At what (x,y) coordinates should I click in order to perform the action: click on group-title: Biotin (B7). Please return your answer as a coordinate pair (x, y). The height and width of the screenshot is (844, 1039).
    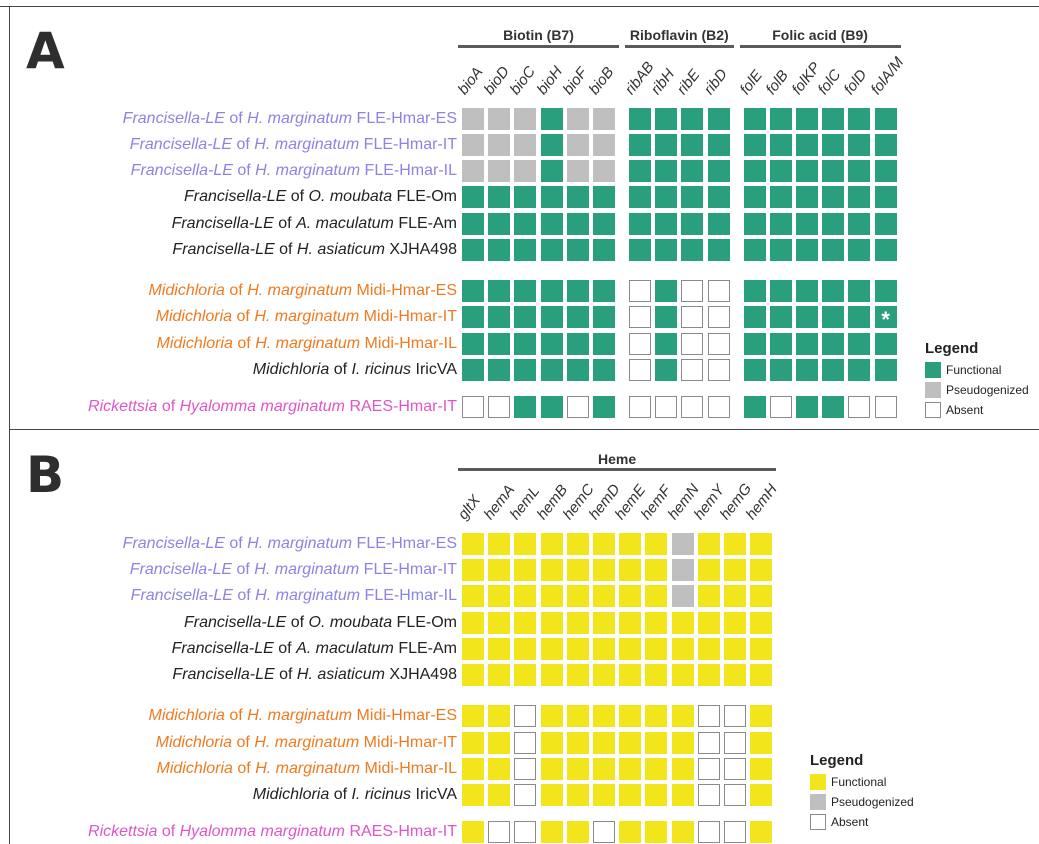
    Looking at the image, I should click on (538, 35).